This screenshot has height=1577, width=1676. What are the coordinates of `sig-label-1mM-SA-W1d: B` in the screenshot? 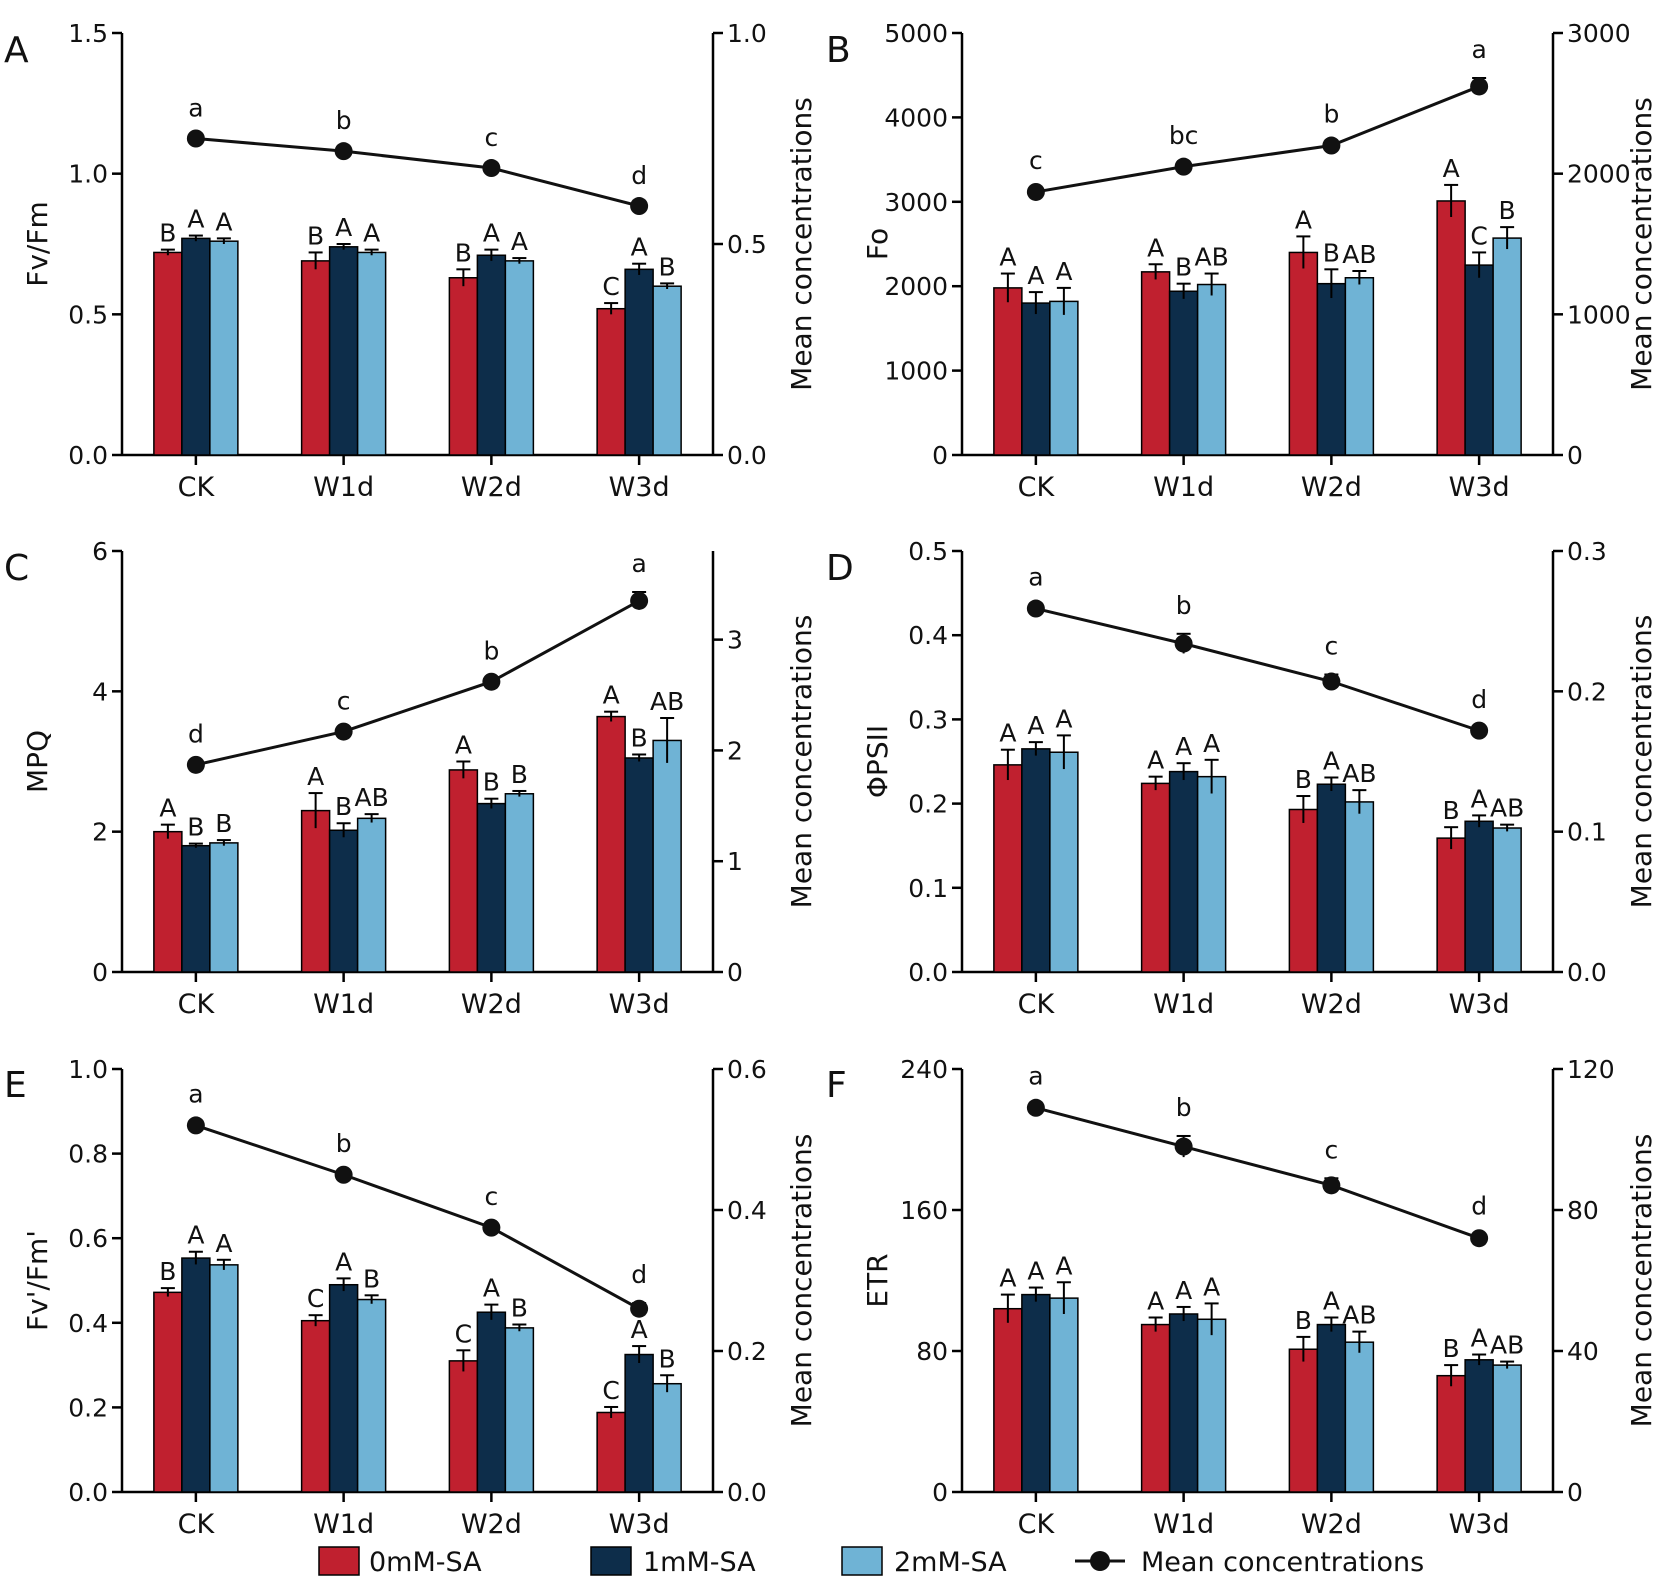 It's located at (343, 806).